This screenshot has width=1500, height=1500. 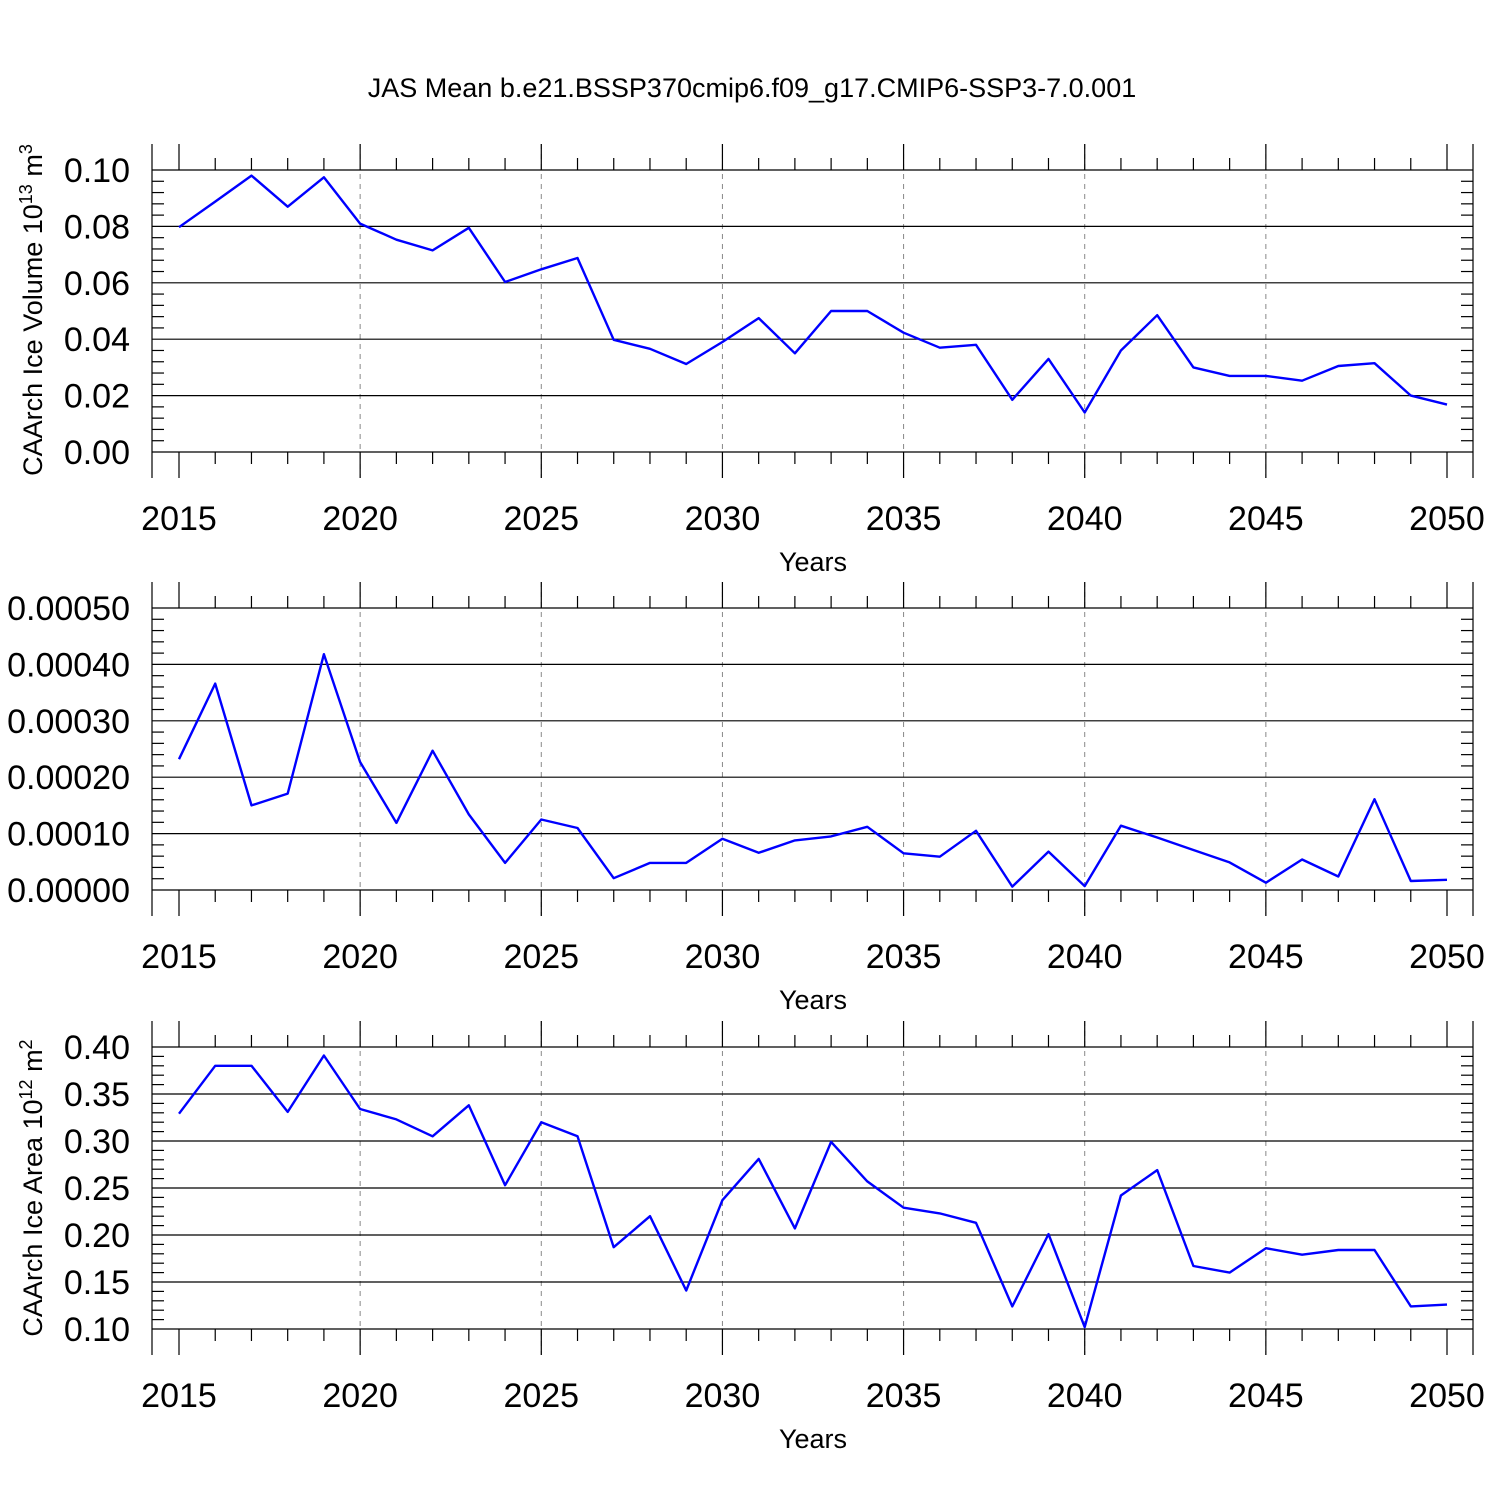 What do you see at coordinates (97, 1189) in the screenshot?
I see `y-tick-label: 0.25` at bounding box center [97, 1189].